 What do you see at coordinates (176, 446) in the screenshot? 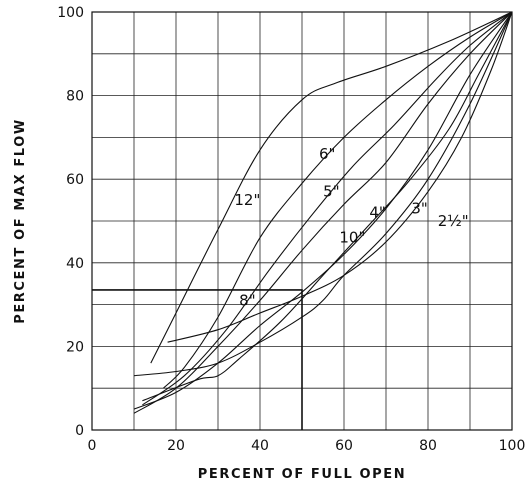
I see `x-tick-label: 20` at bounding box center [176, 446].